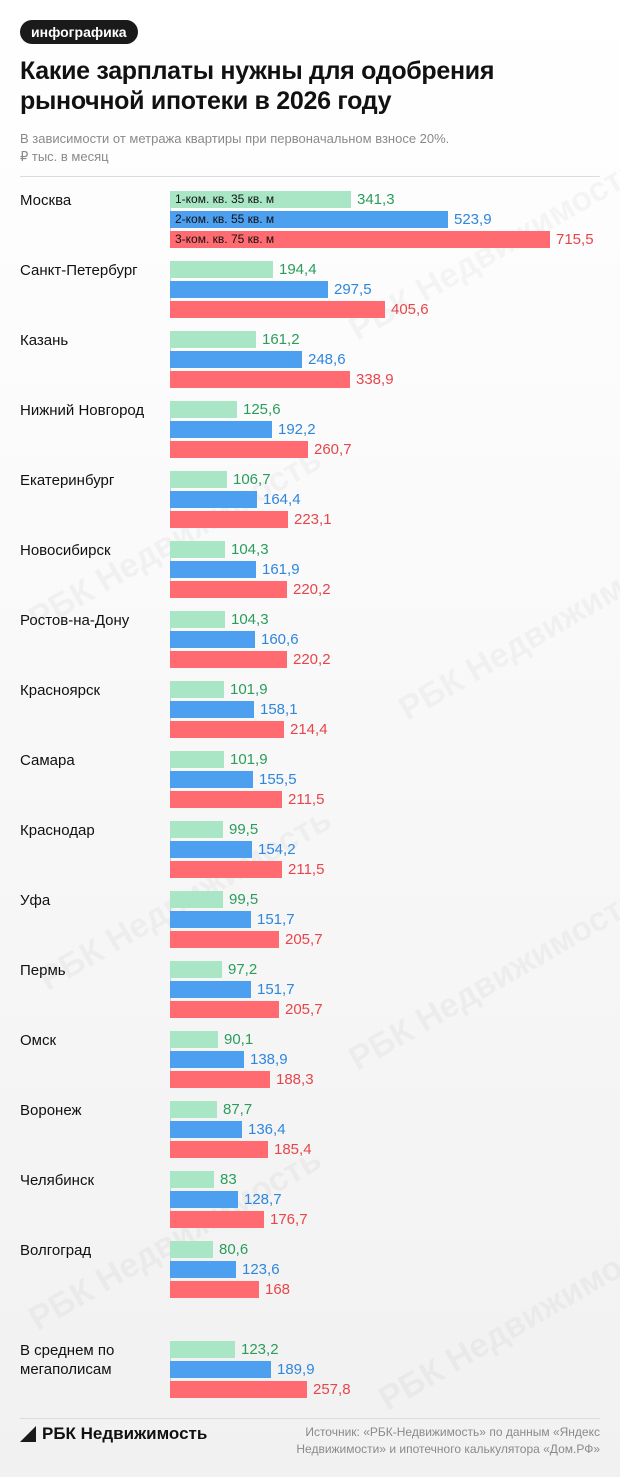 This screenshot has height=1477, width=620. Describe the element at coordinates (295, 1079) in the screenshot. I see `data-label: 188,3` at that location.